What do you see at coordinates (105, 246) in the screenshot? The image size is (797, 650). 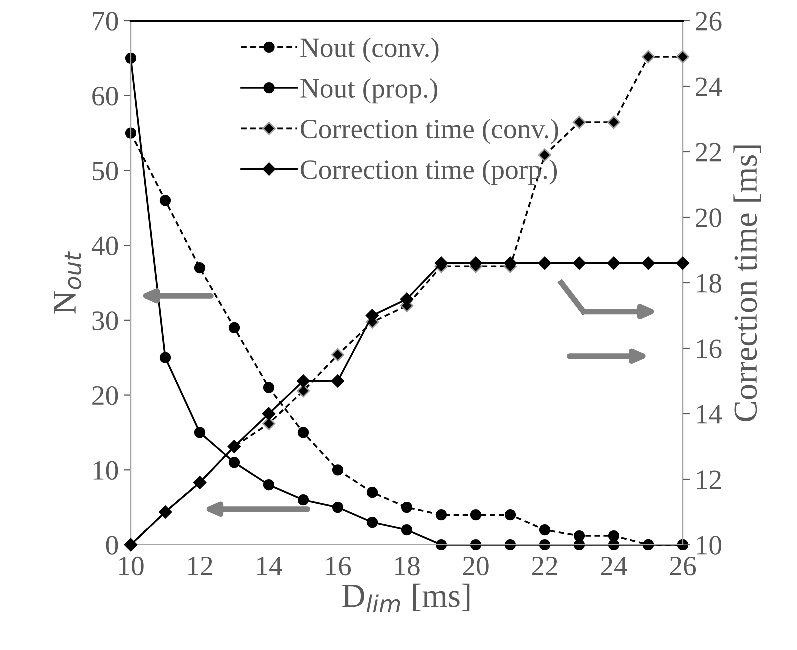 I see `y-tick-label: 40` at bounding box center [105, 246].